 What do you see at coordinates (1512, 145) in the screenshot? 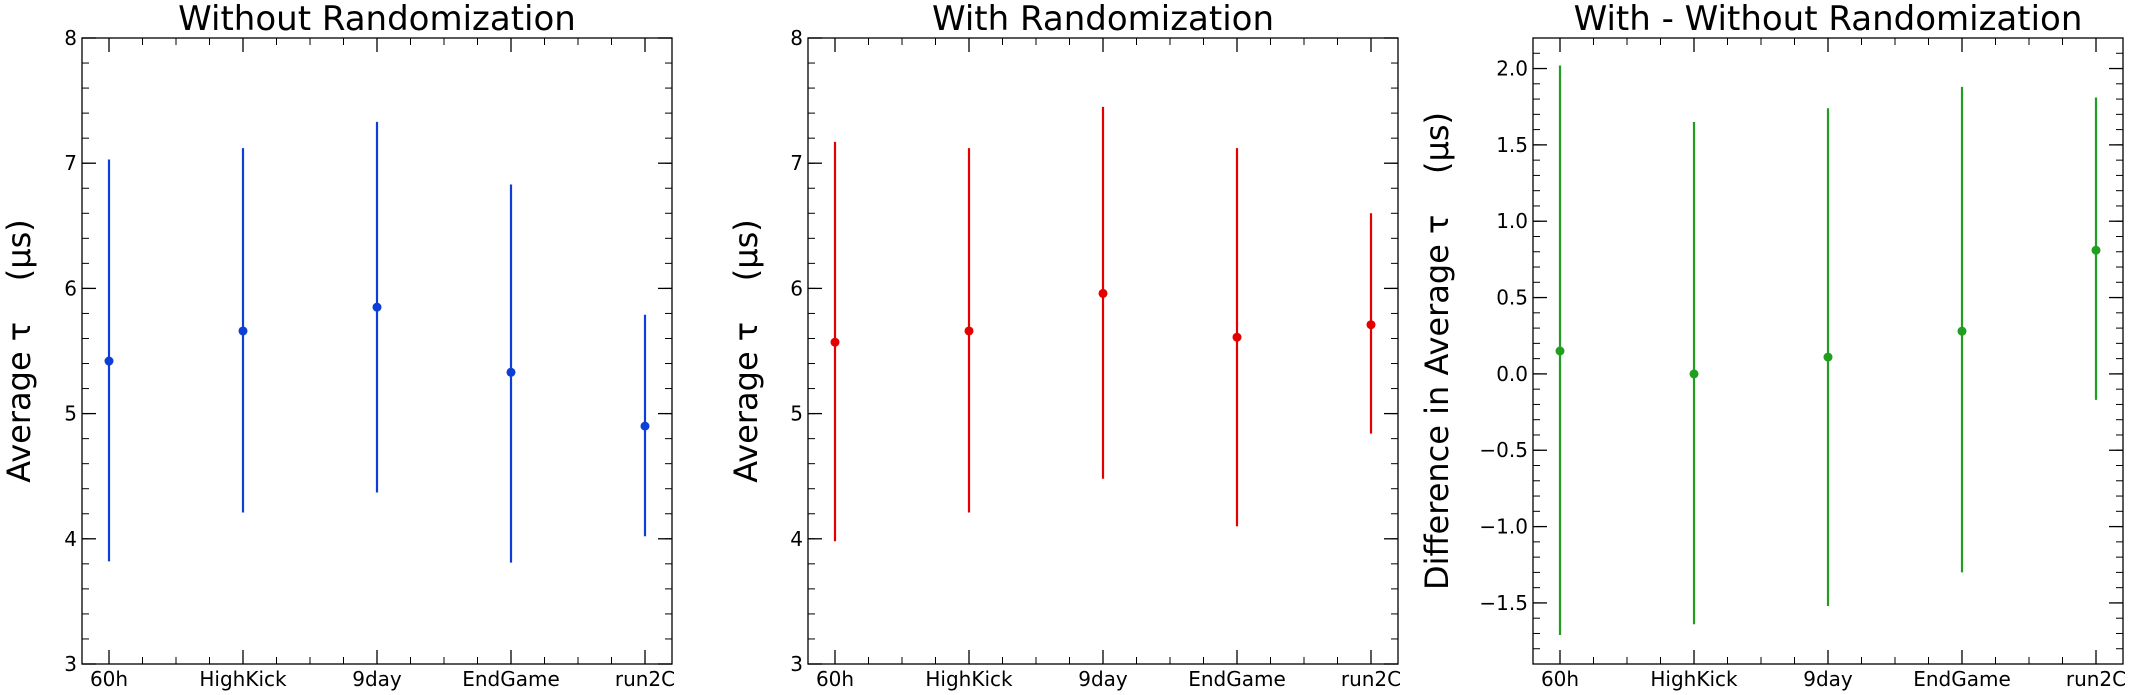
I see `y-tick-label: 1.5` at bounding box center [1512, 145].